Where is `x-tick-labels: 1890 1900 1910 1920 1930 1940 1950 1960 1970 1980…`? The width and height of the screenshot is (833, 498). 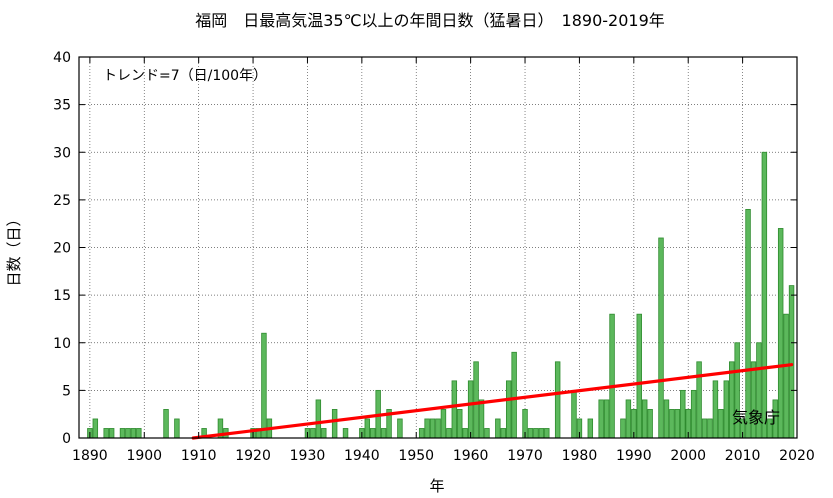 x-tick-labels: 1890 1900 1910 1920 1930 1940 1950 1960 1970 1980… is located at coordinates (443, 456).